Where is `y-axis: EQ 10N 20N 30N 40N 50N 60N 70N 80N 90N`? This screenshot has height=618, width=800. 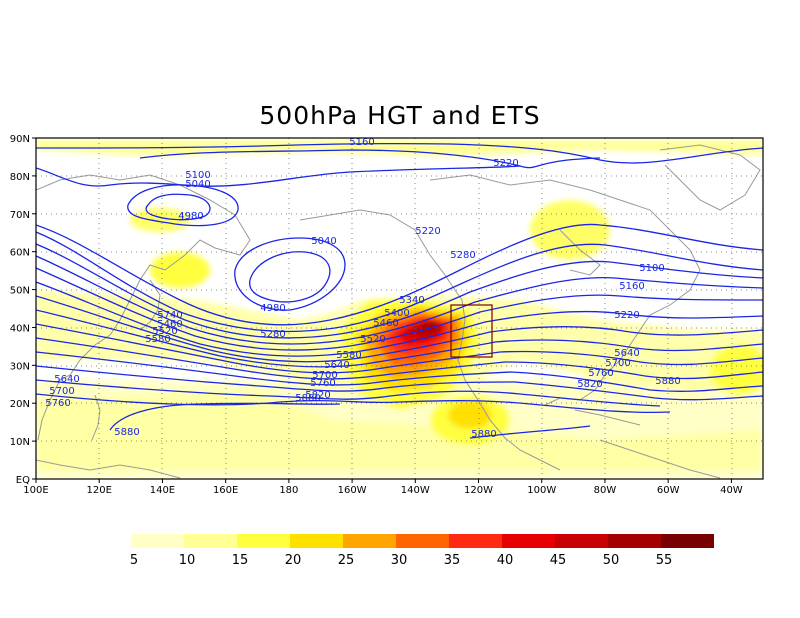
y-axis: EQ 10N 20N 30N 40N 50N 60N 70N 80N 90N is located at coordinates (23, 310).